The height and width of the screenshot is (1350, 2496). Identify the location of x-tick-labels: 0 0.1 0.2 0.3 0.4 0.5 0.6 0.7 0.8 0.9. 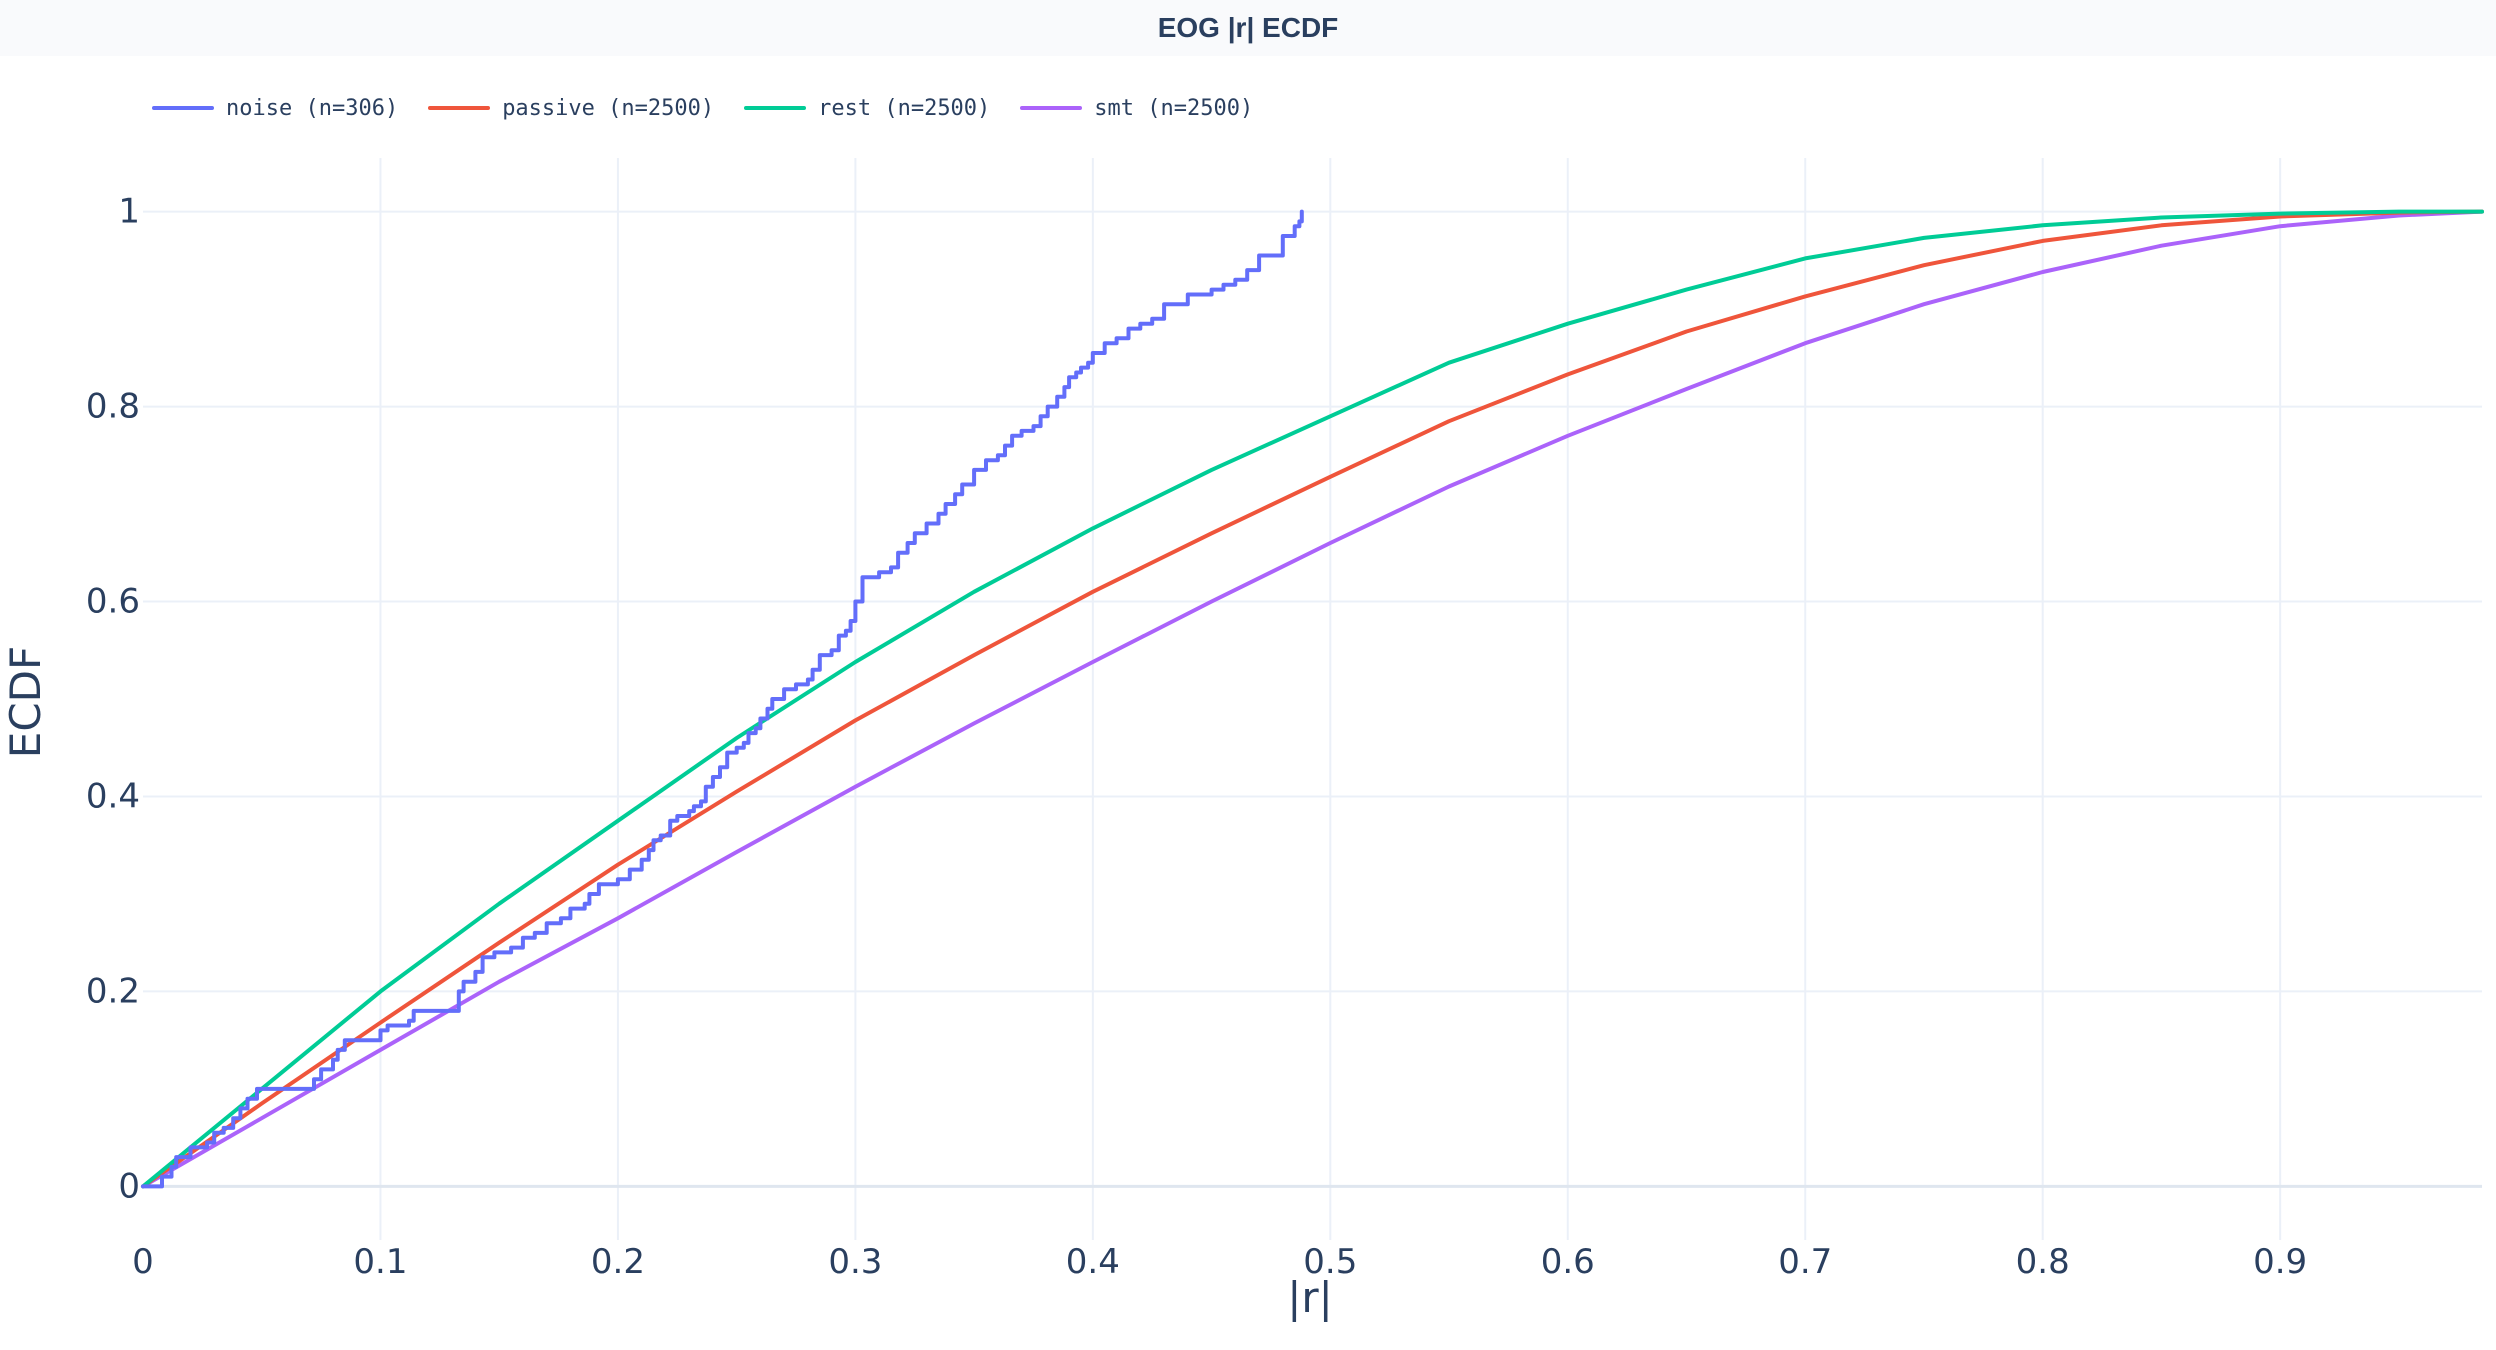
(1219, 1262).